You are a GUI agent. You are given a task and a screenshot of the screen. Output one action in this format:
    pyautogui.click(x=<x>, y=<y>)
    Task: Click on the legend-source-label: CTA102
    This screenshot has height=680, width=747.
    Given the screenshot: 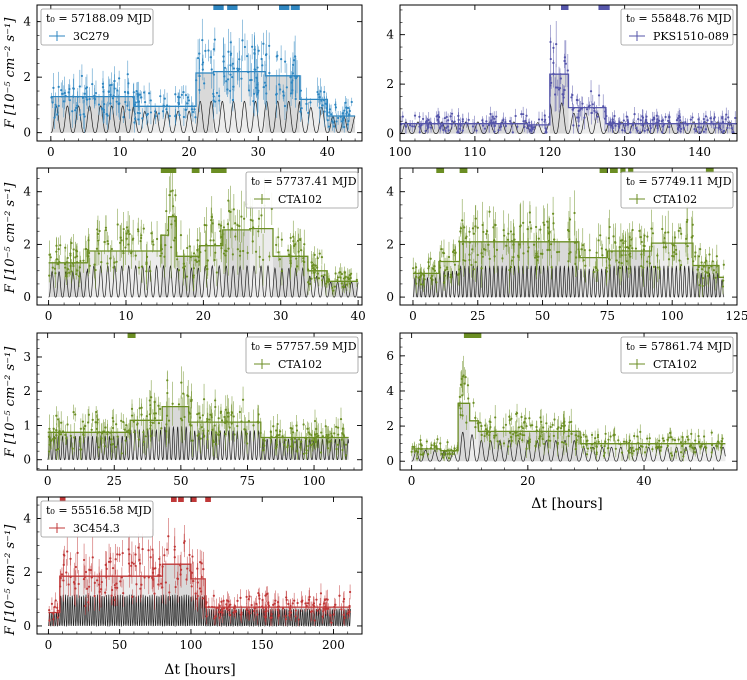 What is the action you would take?
    pyautogui.click(x=675, y=199)
    